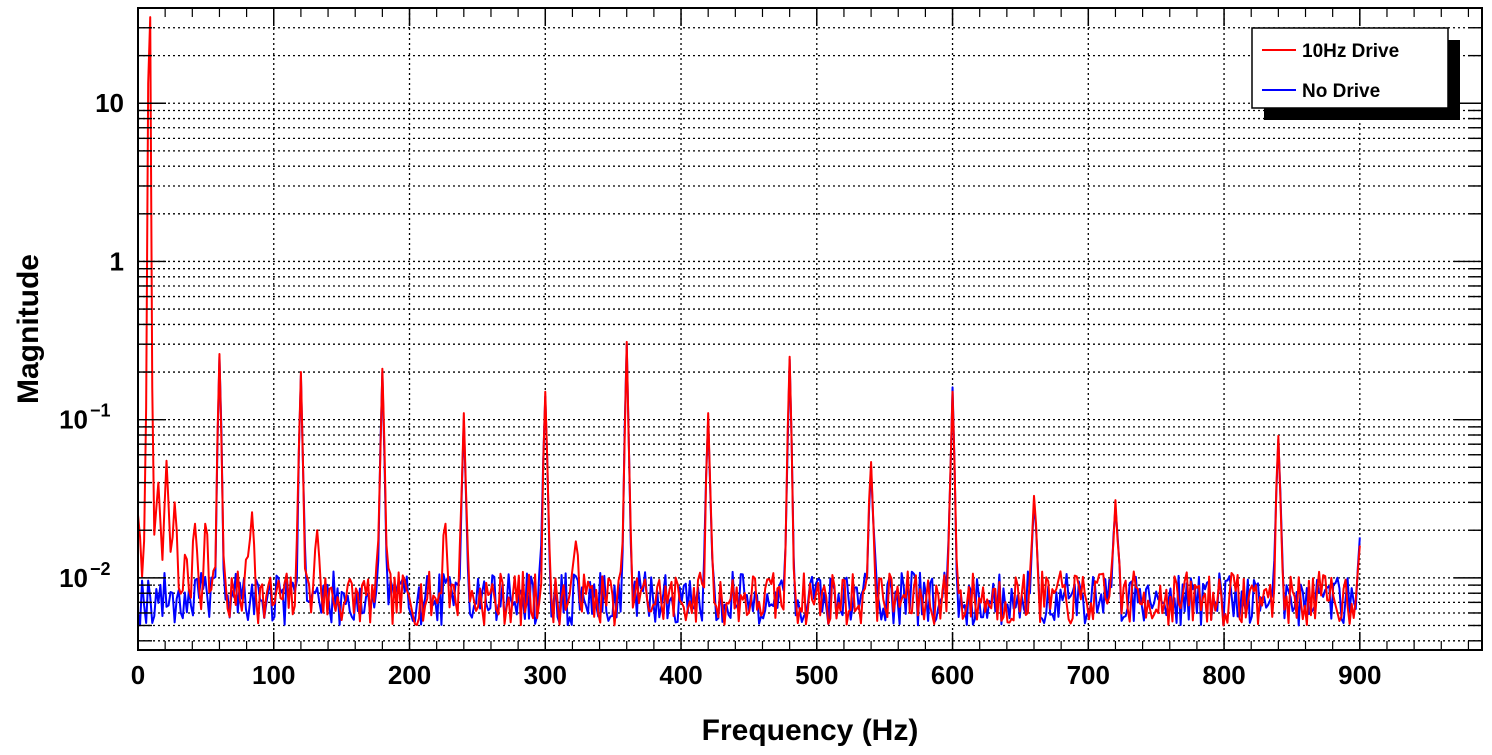  Describe the element at coordinates (273, 675) in the screenshot. I see `x-tick-label-100: 100` at that location.